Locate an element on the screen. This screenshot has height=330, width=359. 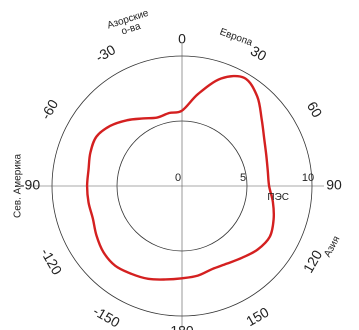
radial-unit-label: ПЭС is located at coordinates (278, 197).